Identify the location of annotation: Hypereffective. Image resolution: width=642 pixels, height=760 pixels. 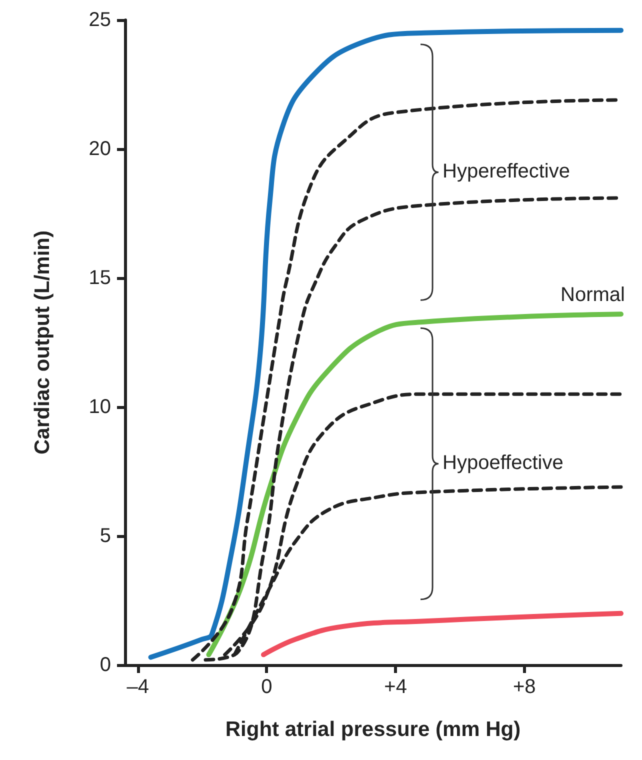
(506, 171).